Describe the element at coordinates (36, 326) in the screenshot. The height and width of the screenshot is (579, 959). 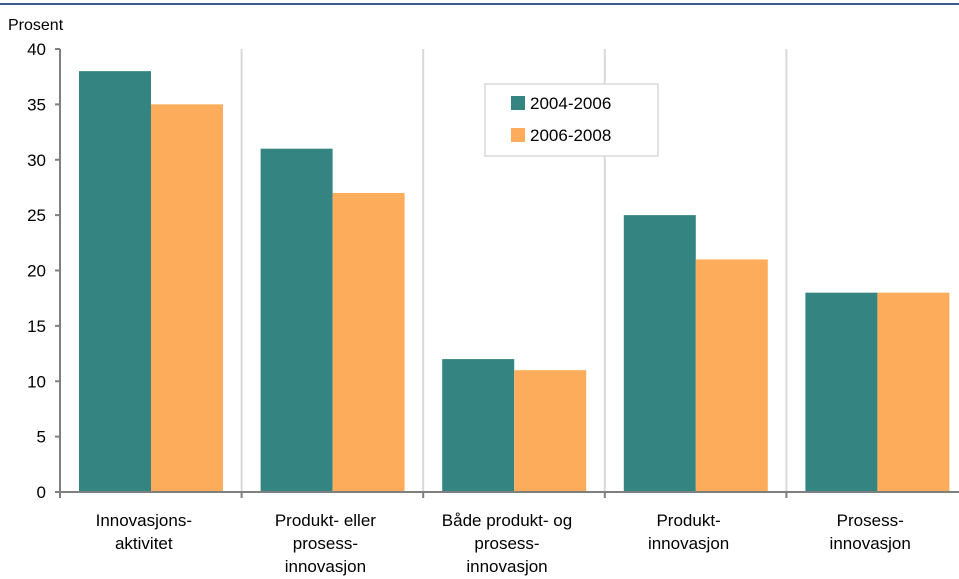
I see `y-tick-label: 15` at that location.